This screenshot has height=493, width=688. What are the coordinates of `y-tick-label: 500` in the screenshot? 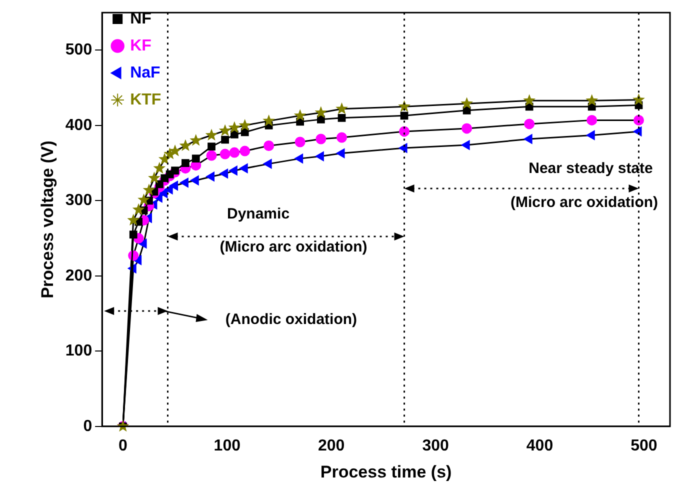 It's located at (78, 50).